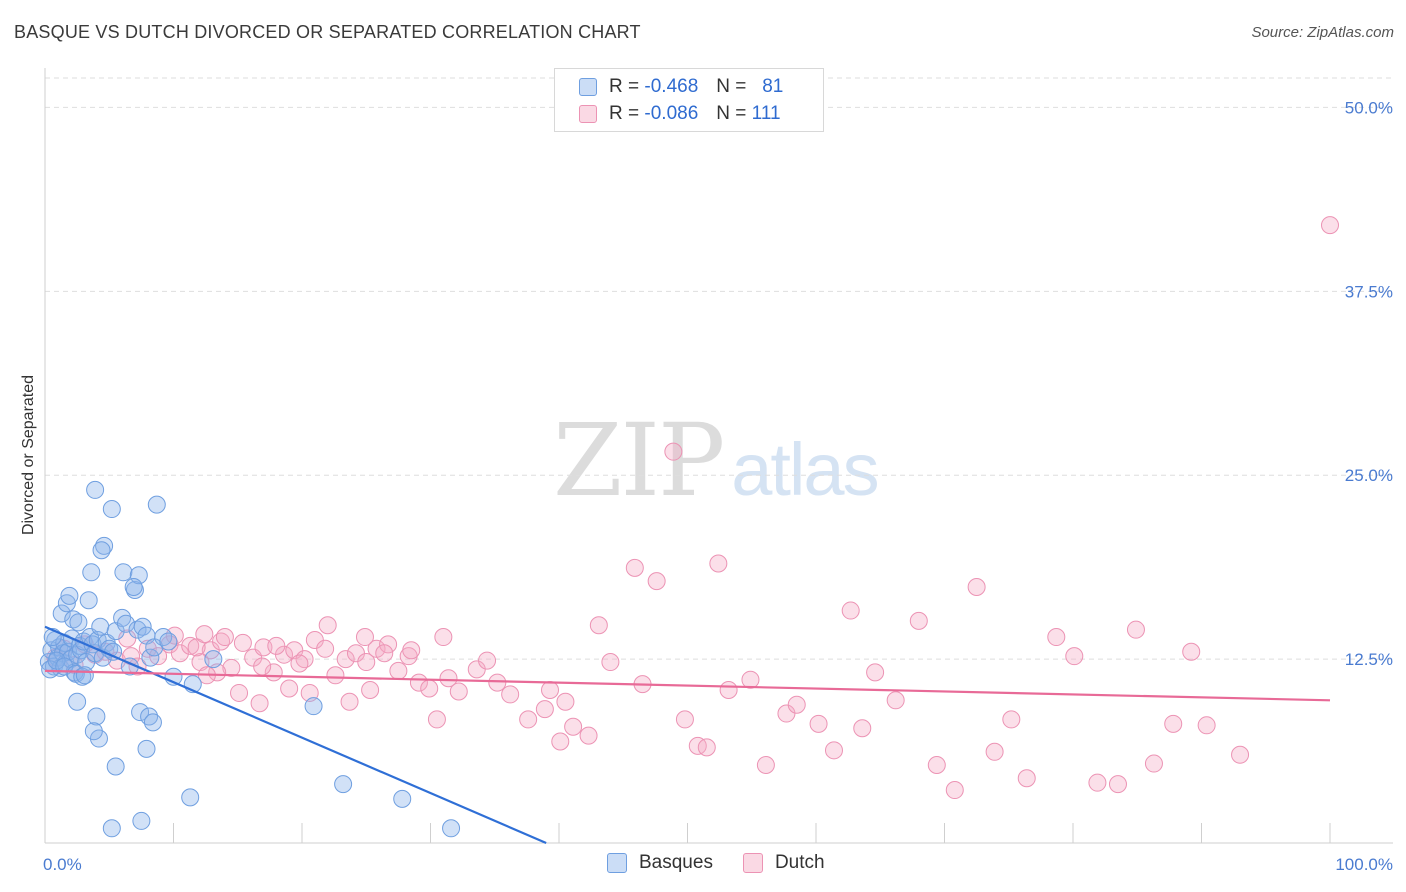 The height and width of the screenshot is (892, 1406). Describe the element at coordinates (1322, 32) in the screenshot. I see `source-credit: Source: ZipAtlas.com` at that location.